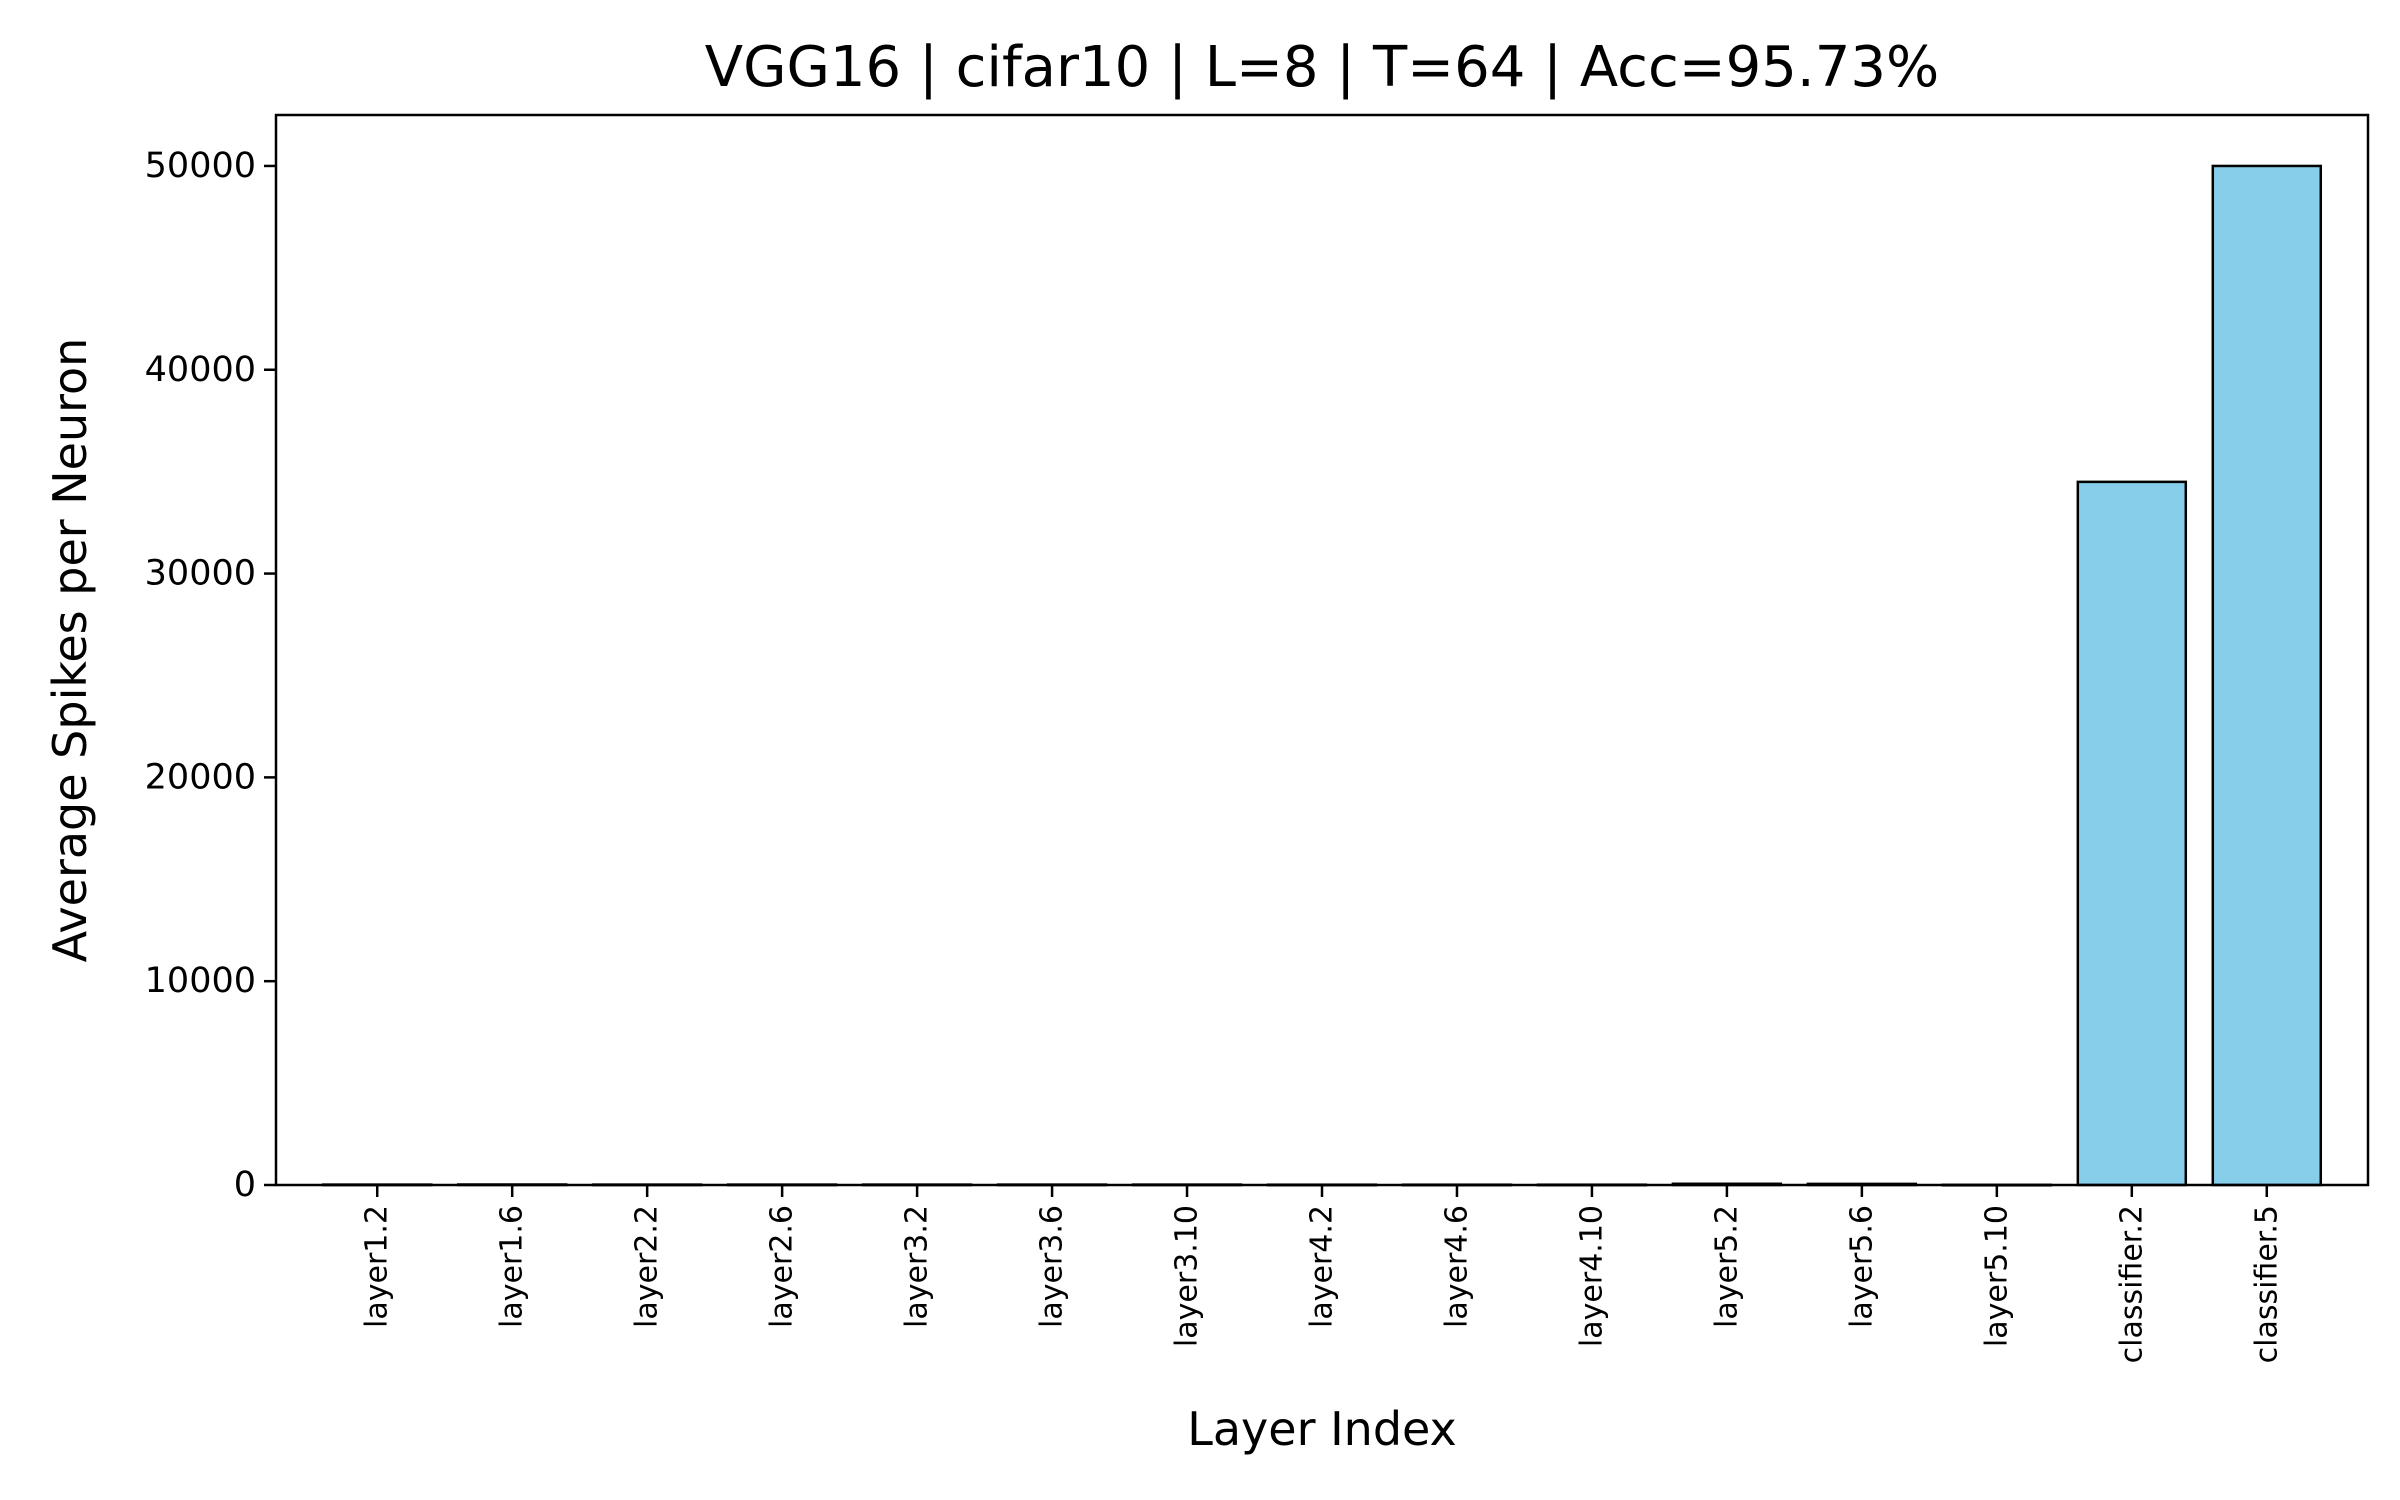 Image resolution: width=2400 pixels, height=1500 pixels. I want to click on x-tick-label: layer4.6, so click(1456, 1266).